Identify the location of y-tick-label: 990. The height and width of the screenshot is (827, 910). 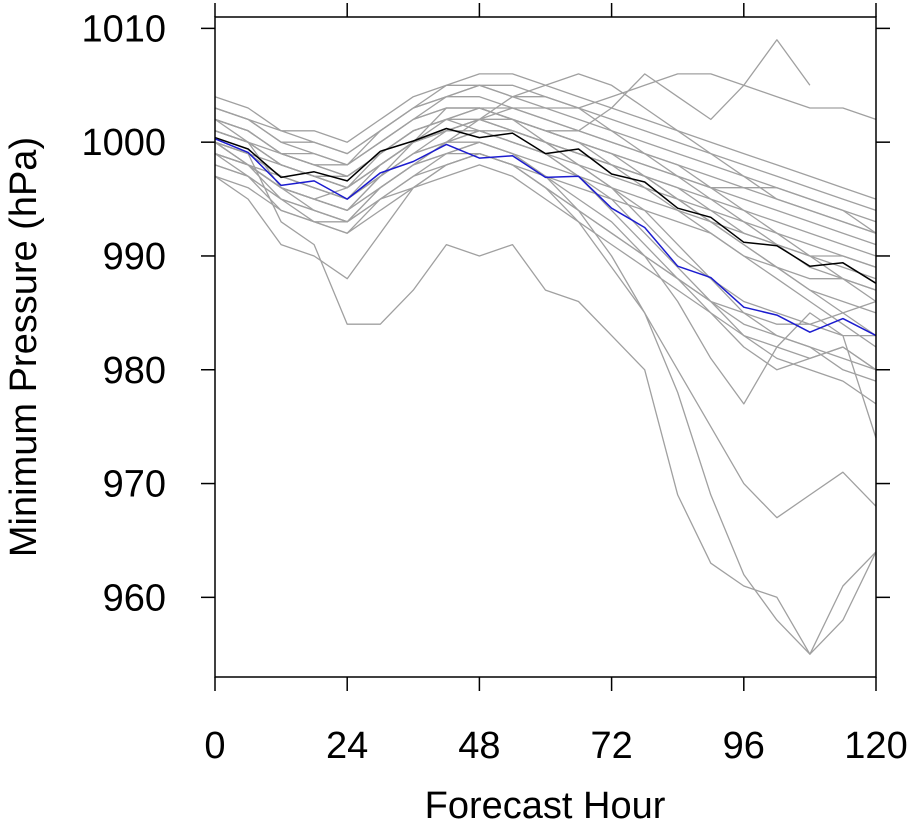
(134, 257).